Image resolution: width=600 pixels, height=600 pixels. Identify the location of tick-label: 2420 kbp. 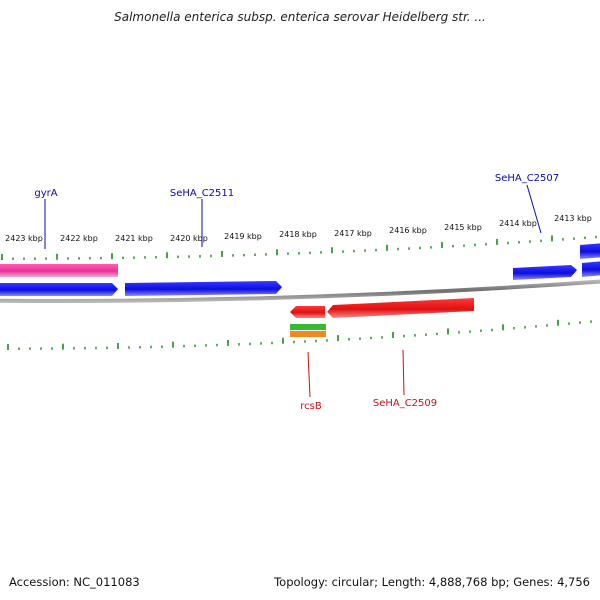
(189, 238).